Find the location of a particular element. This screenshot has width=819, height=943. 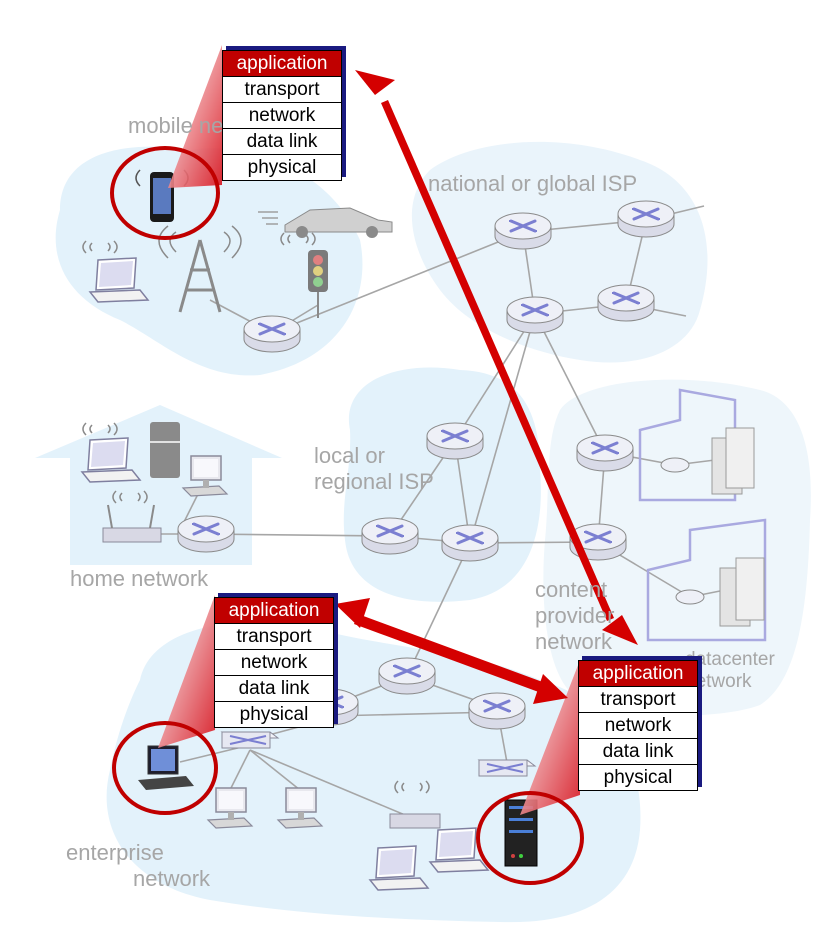

datacenter-network-label: datacenter network is located at coordinates (730, 671).